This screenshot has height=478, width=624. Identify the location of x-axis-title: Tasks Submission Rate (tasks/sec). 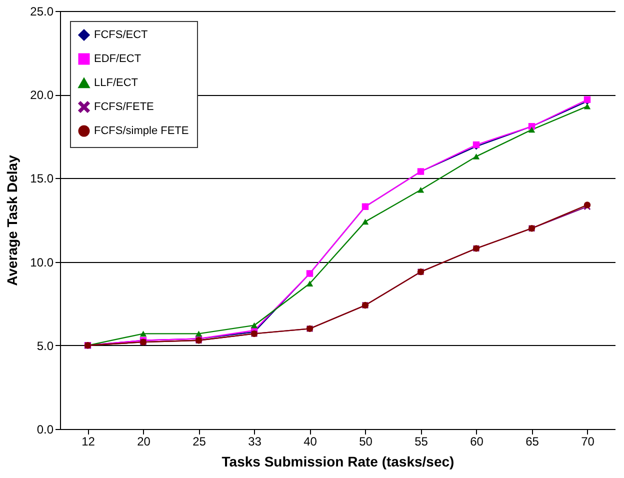
(338, 462).